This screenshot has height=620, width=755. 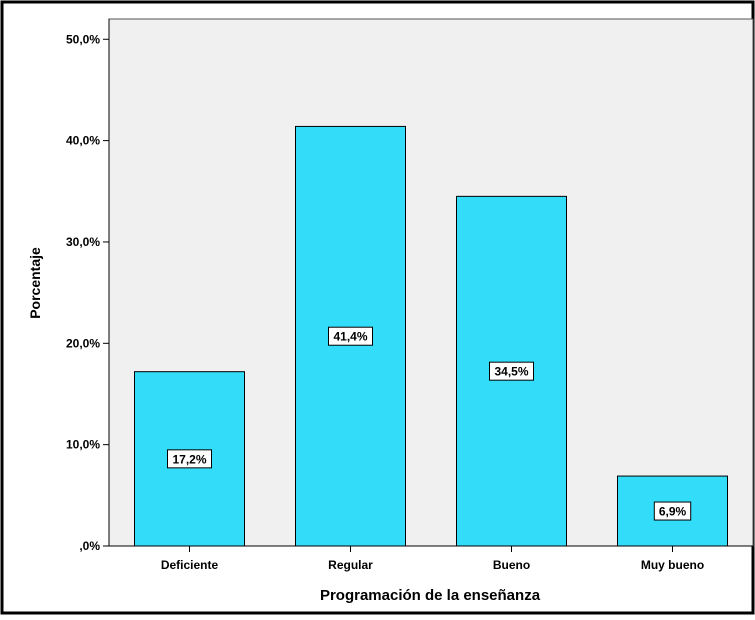 I want to click on data-label: 34,5%, so click(x=511, y=371).